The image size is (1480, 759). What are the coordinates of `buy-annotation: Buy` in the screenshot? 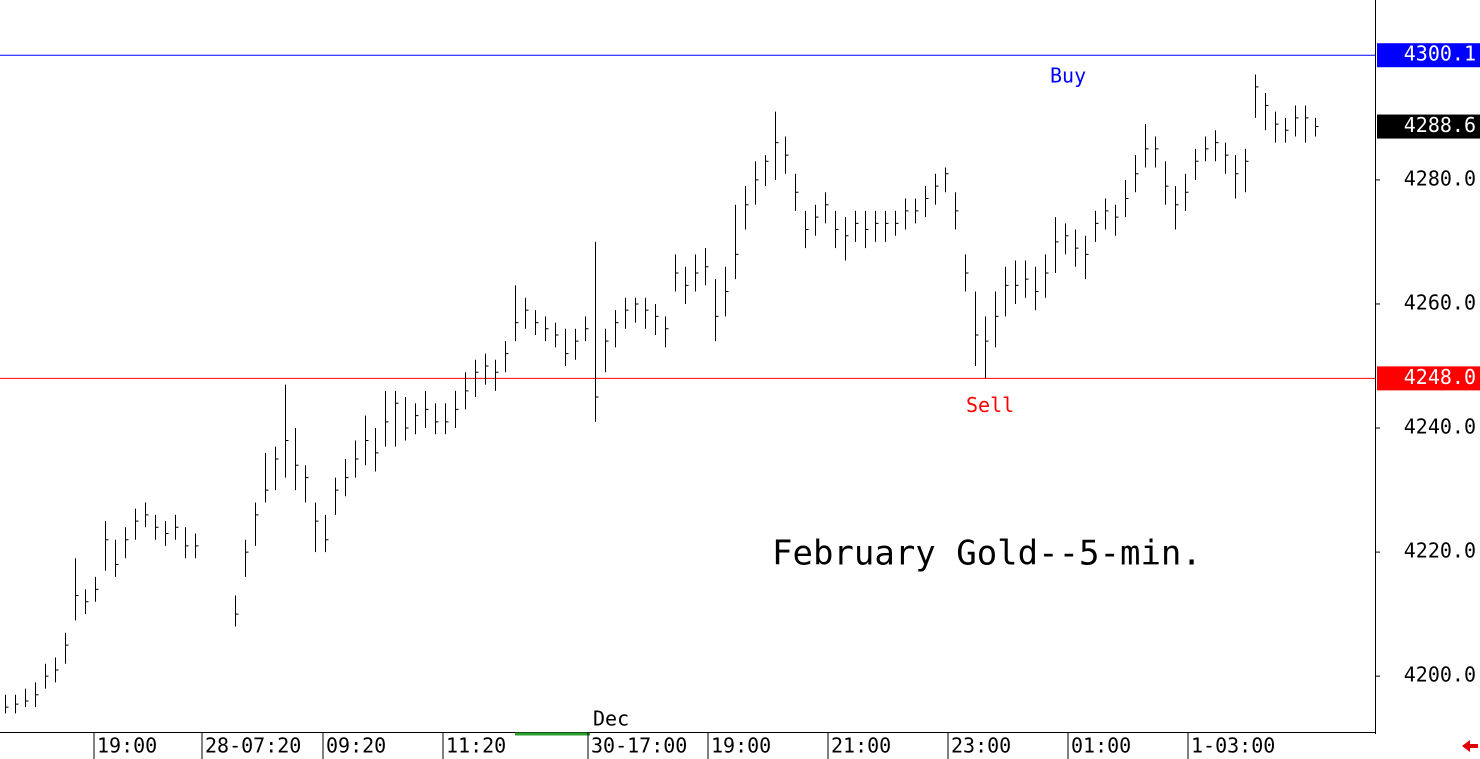 It's located at (1068, 76).